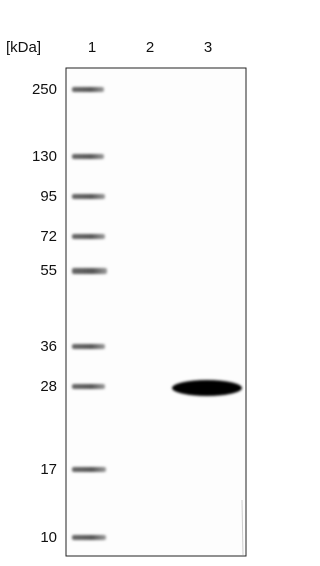 The image size is (320, 566). Describe the element at coordinates (48, 386) in the screenshot. I see `marker-label: 28` at that location.